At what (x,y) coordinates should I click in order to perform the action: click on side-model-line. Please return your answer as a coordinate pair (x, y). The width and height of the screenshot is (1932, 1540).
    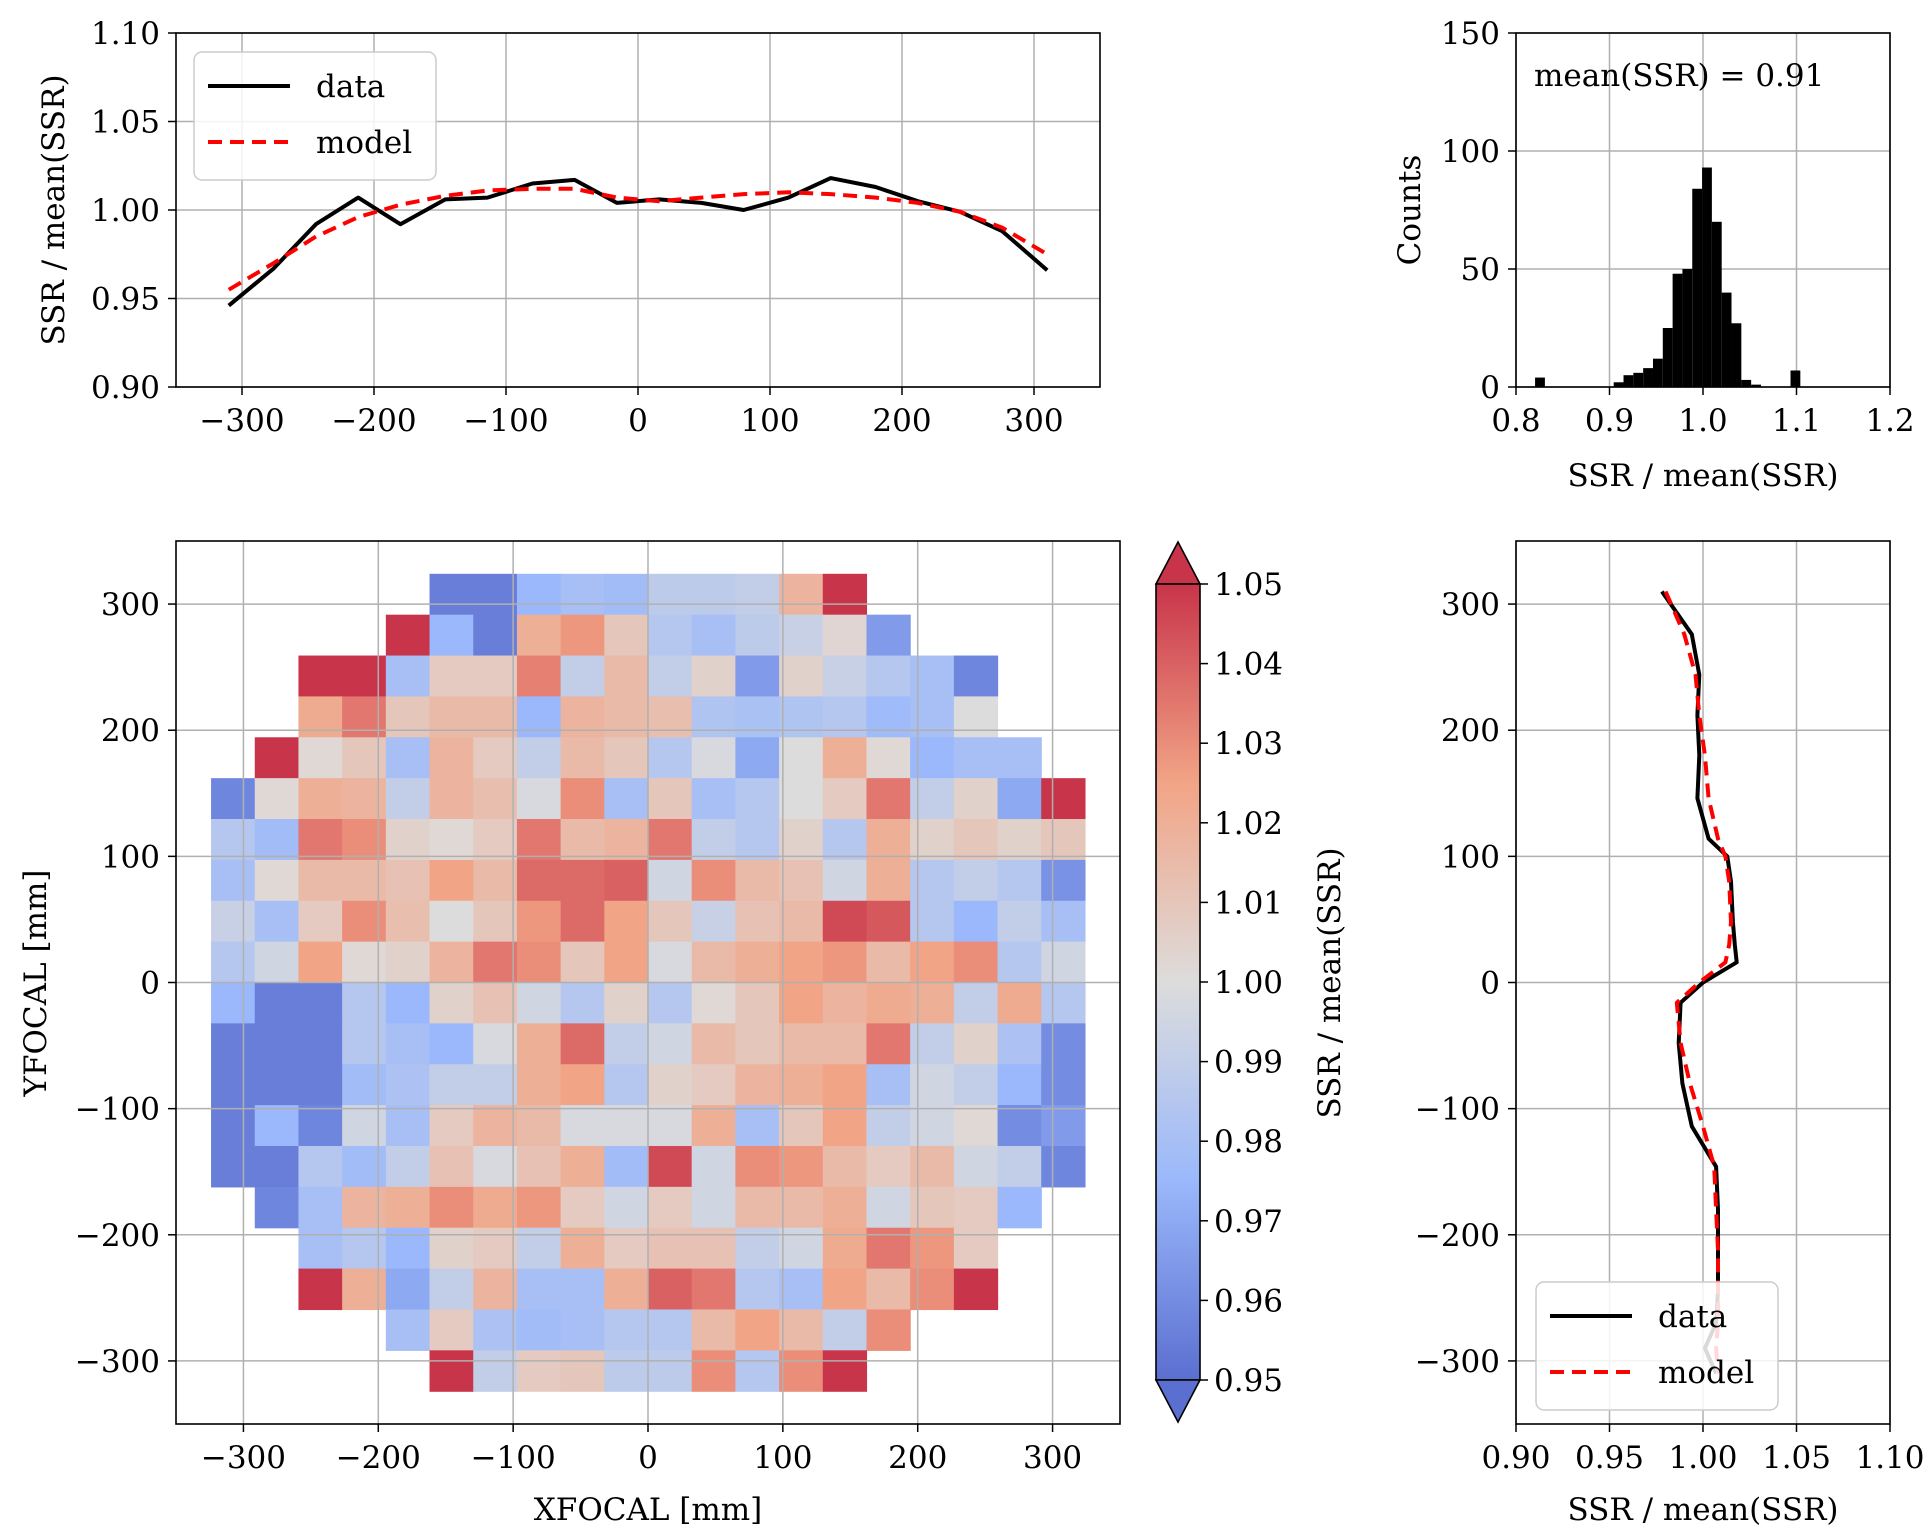
    Looking at the image, I should click on (1698, 982).